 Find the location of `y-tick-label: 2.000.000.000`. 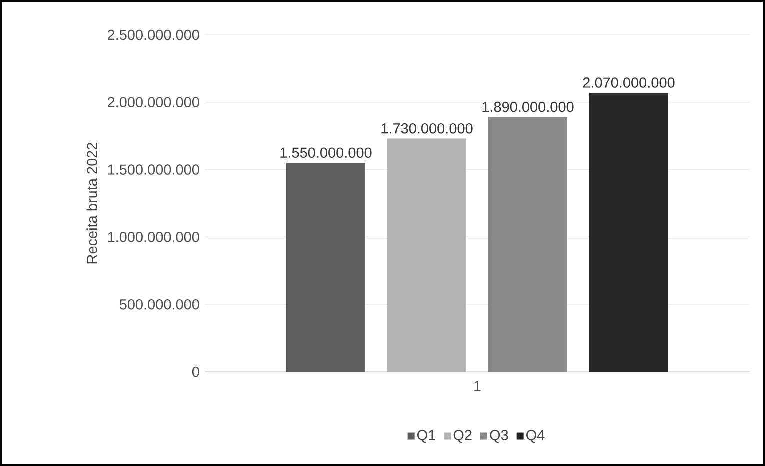

y-tick-label: 2.000.000.000 is located at coordinates (154, 102).